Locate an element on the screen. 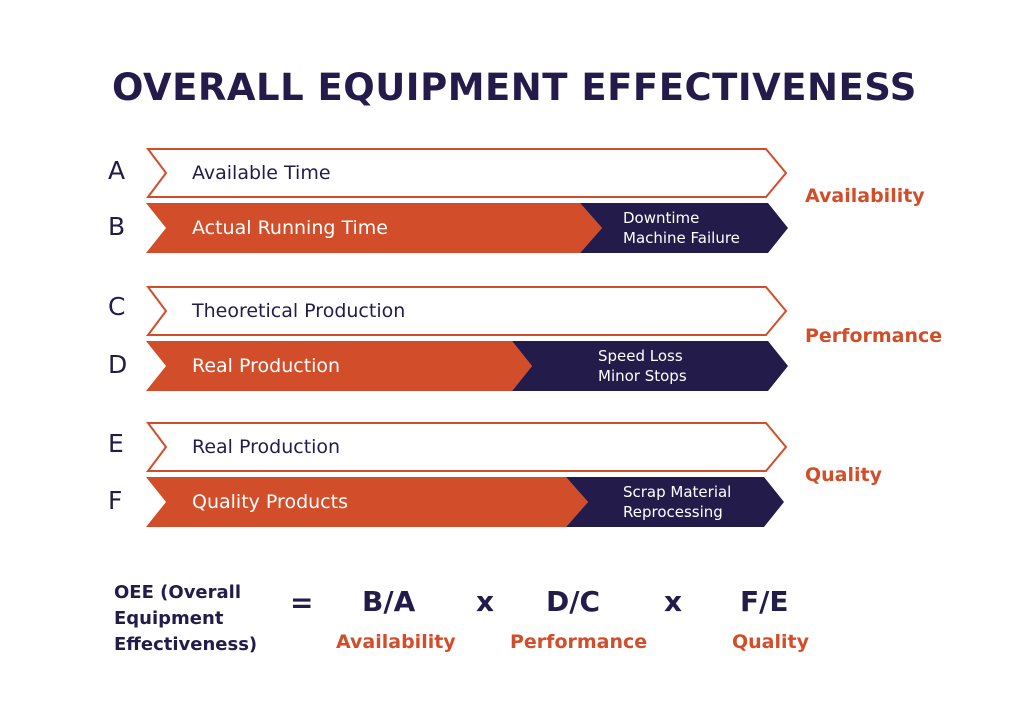  times-sign-2: x is located at coordinates (673, 601).